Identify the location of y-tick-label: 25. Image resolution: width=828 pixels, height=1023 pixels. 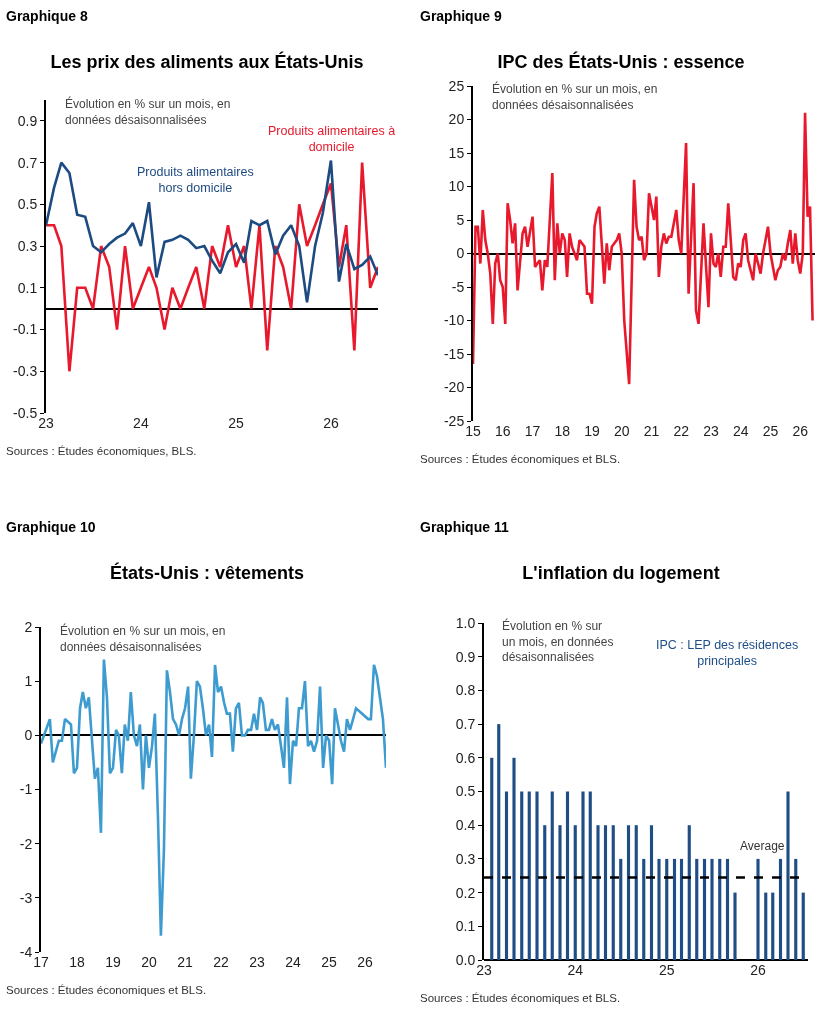
(456, 85).